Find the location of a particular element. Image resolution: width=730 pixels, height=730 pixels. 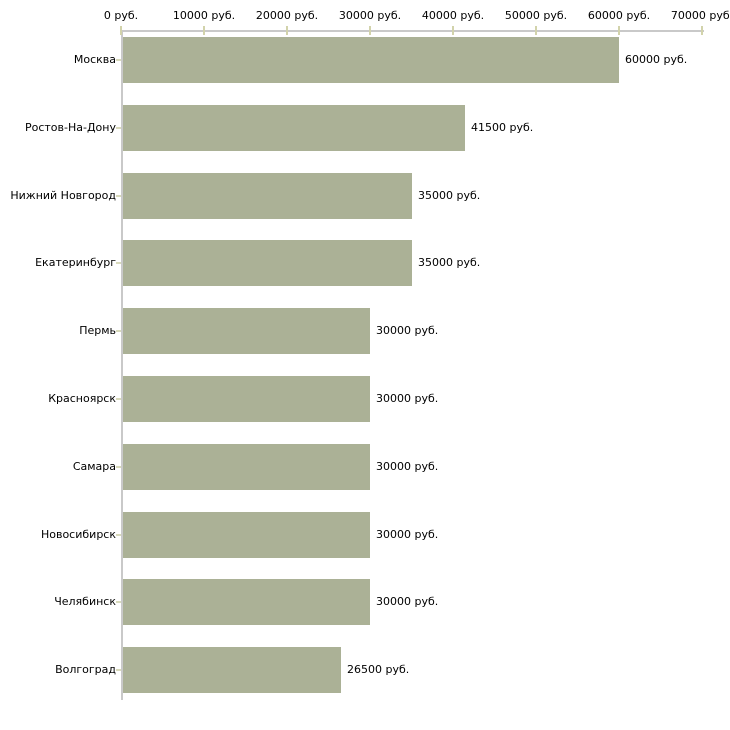

category-label: Новосибирск is located at coordinates (78, 534).